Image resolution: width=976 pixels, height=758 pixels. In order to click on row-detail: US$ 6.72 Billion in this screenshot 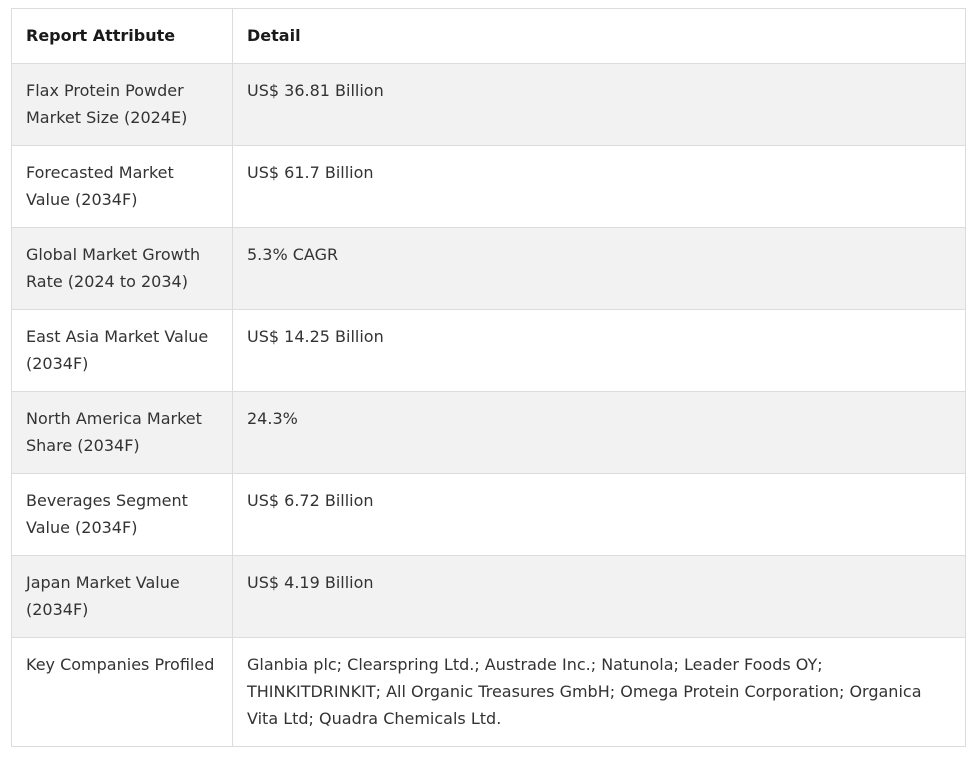, I will do `click(599, 514)`.